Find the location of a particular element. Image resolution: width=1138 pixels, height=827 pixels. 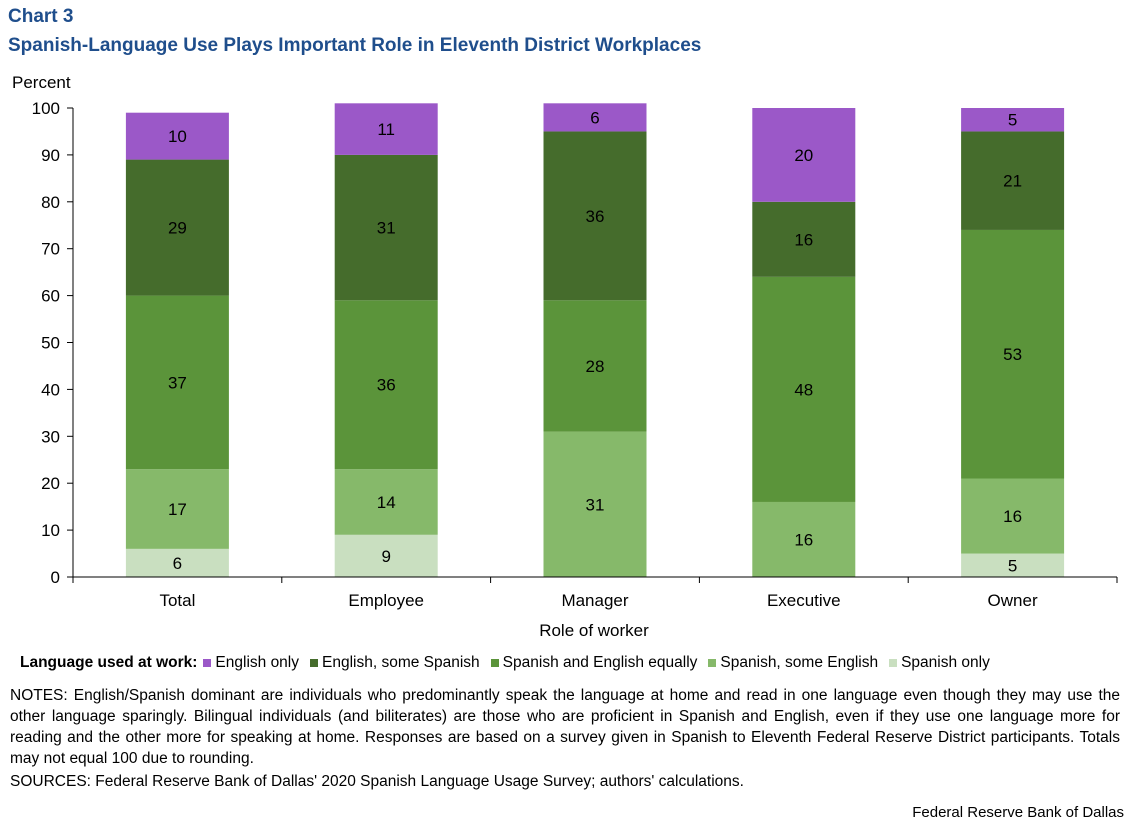

legend-item-spanish-some-english: Spanish, some English is located at coordinates (793, 663).